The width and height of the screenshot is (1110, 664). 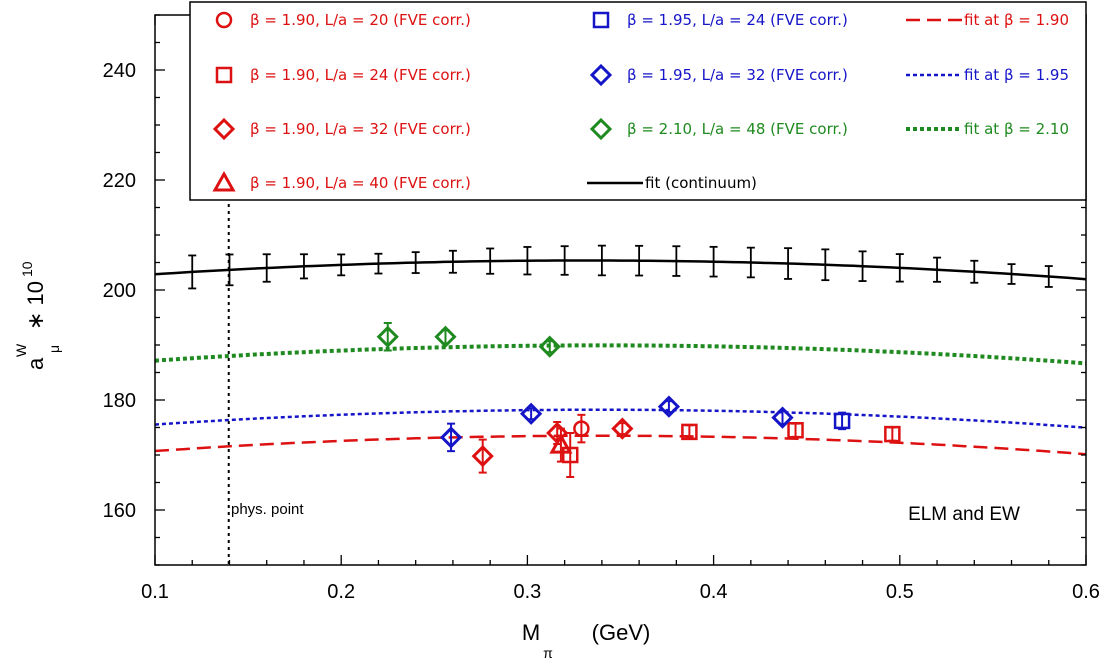 What do you see at coordinates (37, 315) in the screenshot?
I see `y-axis-title: a W μ ∗ 10 10` at bounding box center [37, 315].